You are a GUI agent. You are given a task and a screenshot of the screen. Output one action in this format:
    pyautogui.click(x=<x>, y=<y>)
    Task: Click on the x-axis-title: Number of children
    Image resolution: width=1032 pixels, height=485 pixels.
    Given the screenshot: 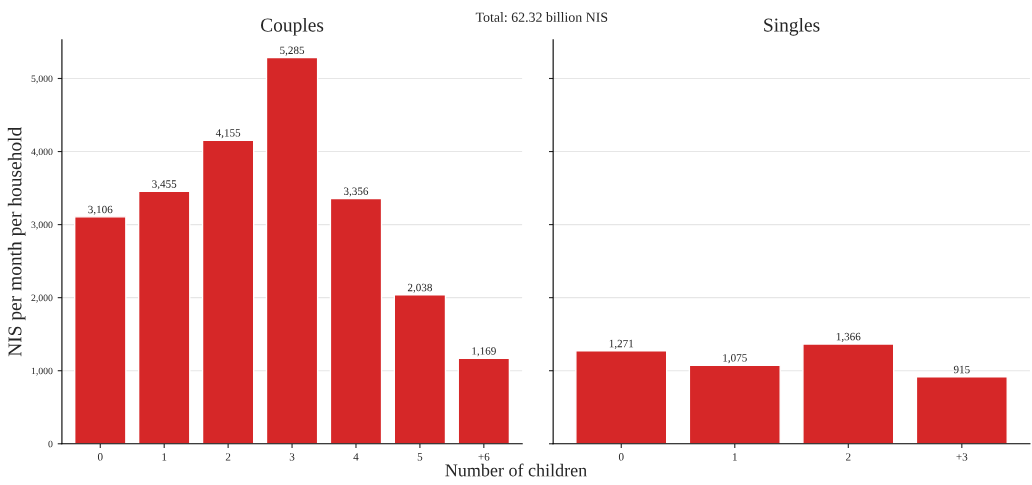 What is the action you would take?
    pyautogui.click(x=516, y=470)
    